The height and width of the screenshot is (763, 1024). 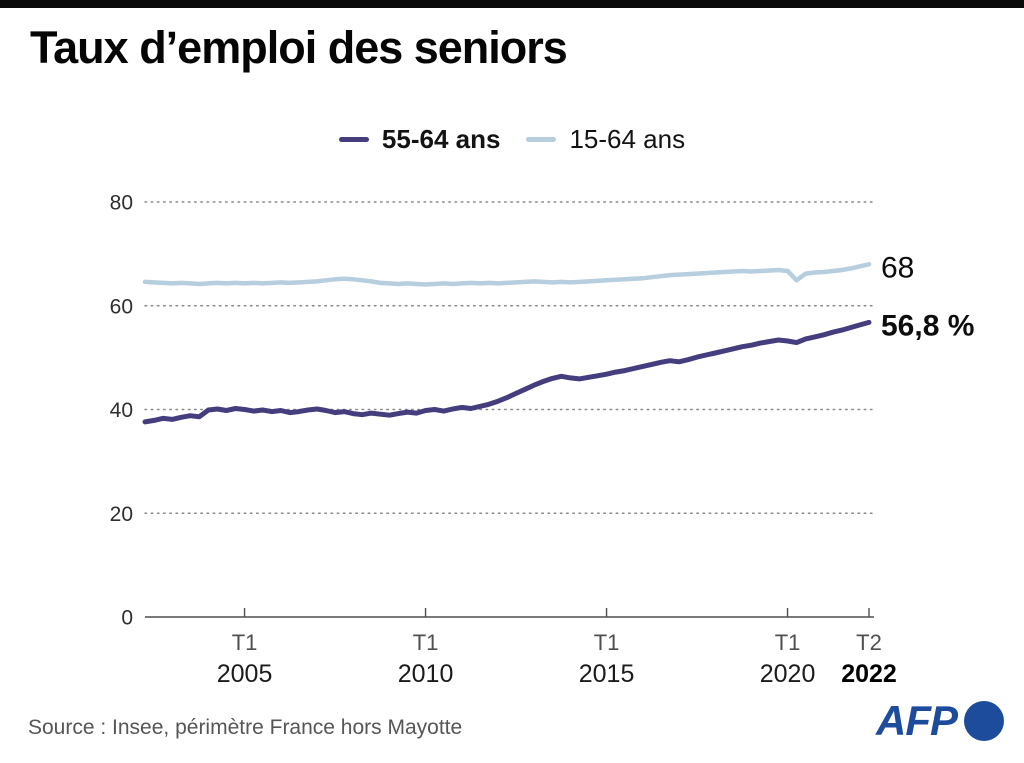 What do you see at coordinates (984, 721) in the screenshot?
I see `afp-logo-circle-icon` at bounding box center [984, 721].